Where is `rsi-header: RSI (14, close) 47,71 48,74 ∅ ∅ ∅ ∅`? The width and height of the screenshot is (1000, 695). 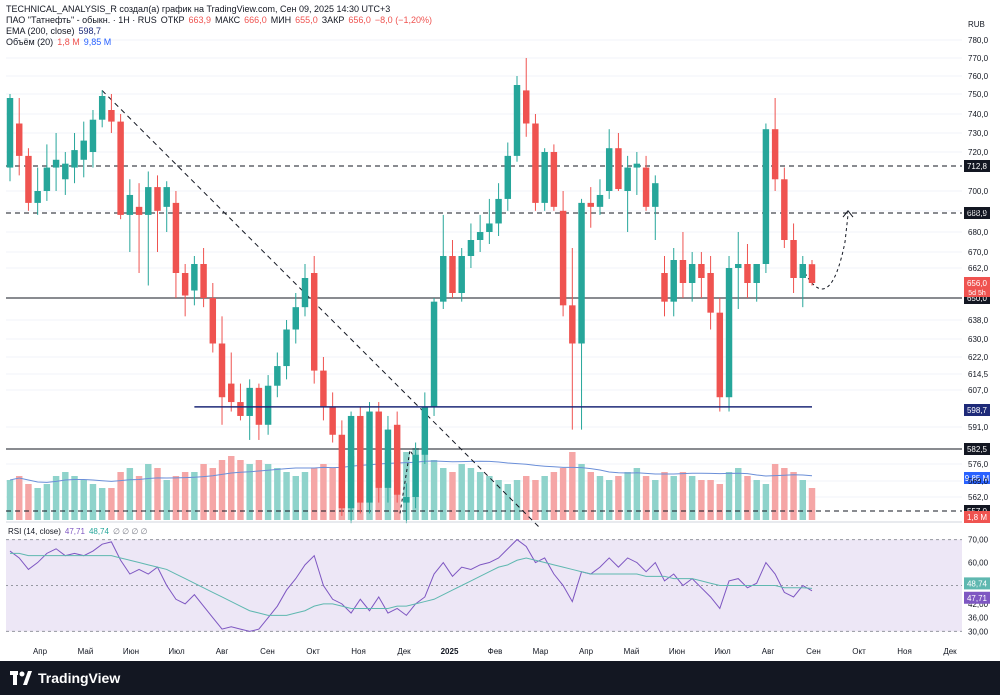
rsi-header: RSI (14, close) 47,71 48,74 ∅ ∅ ∅ ∅ is located at coordinates (78, 531).